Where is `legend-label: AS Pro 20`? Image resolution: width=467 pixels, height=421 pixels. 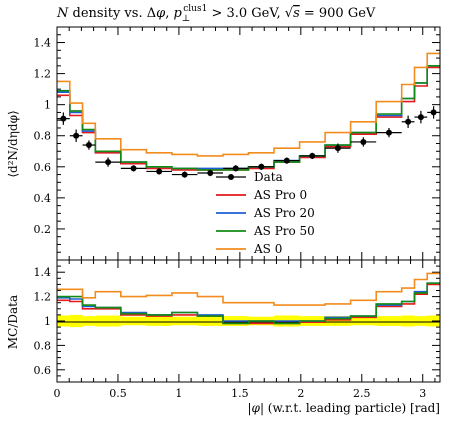
legend-label: AS Pro 20 is located at coordinates (284, 213).